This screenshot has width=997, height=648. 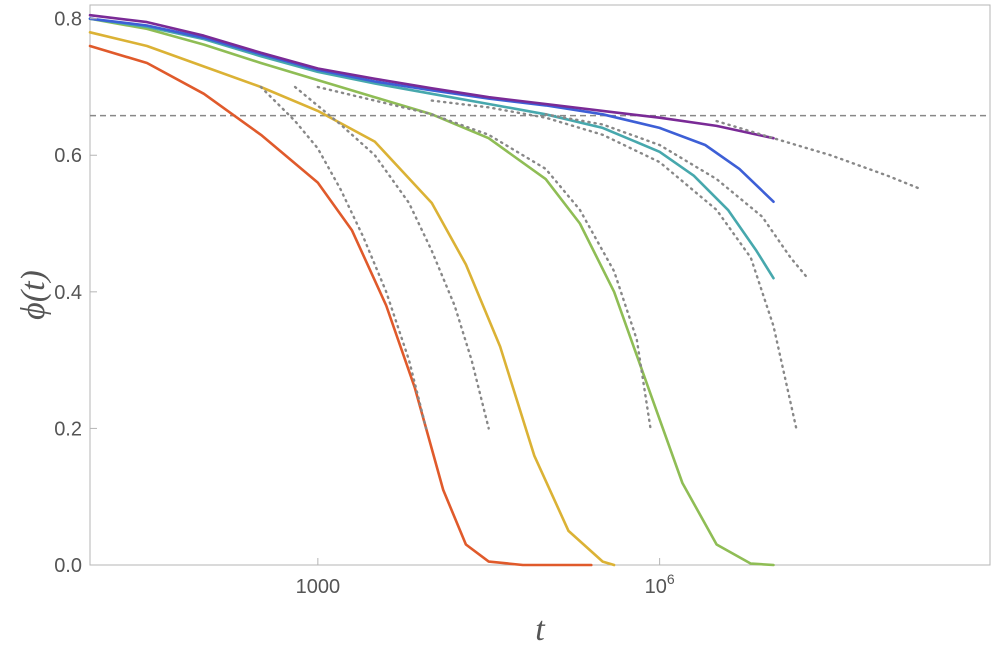 What do you see at coordinates (540, 629) in the screenshot?
I see `x-axis-title: t` at bounding box center [540, 629].